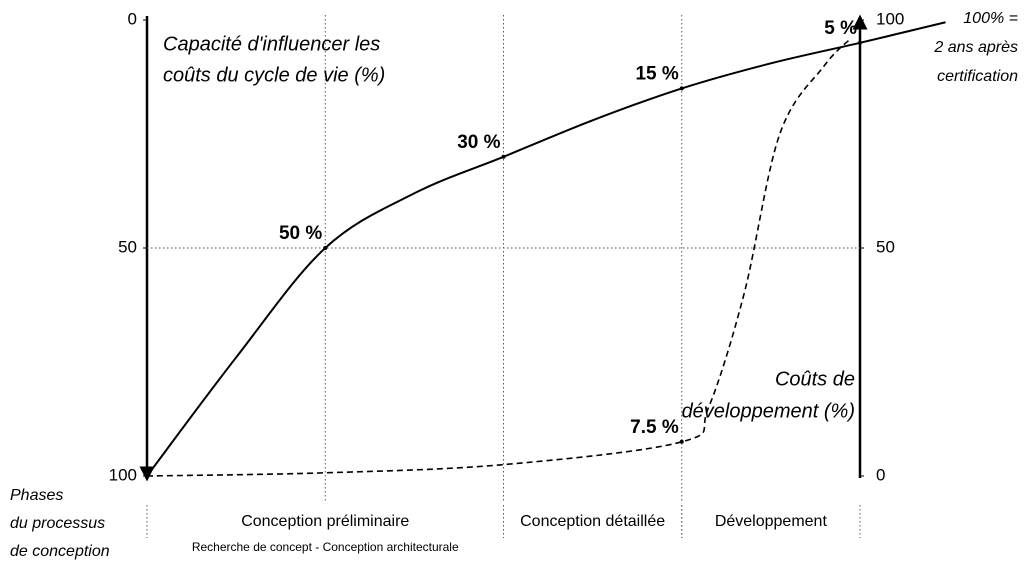 This screenshot has height=565, width=1024. Describe the element at coordinates (60, 551) in the screenshot. I see `label-line: de conception` at that location.